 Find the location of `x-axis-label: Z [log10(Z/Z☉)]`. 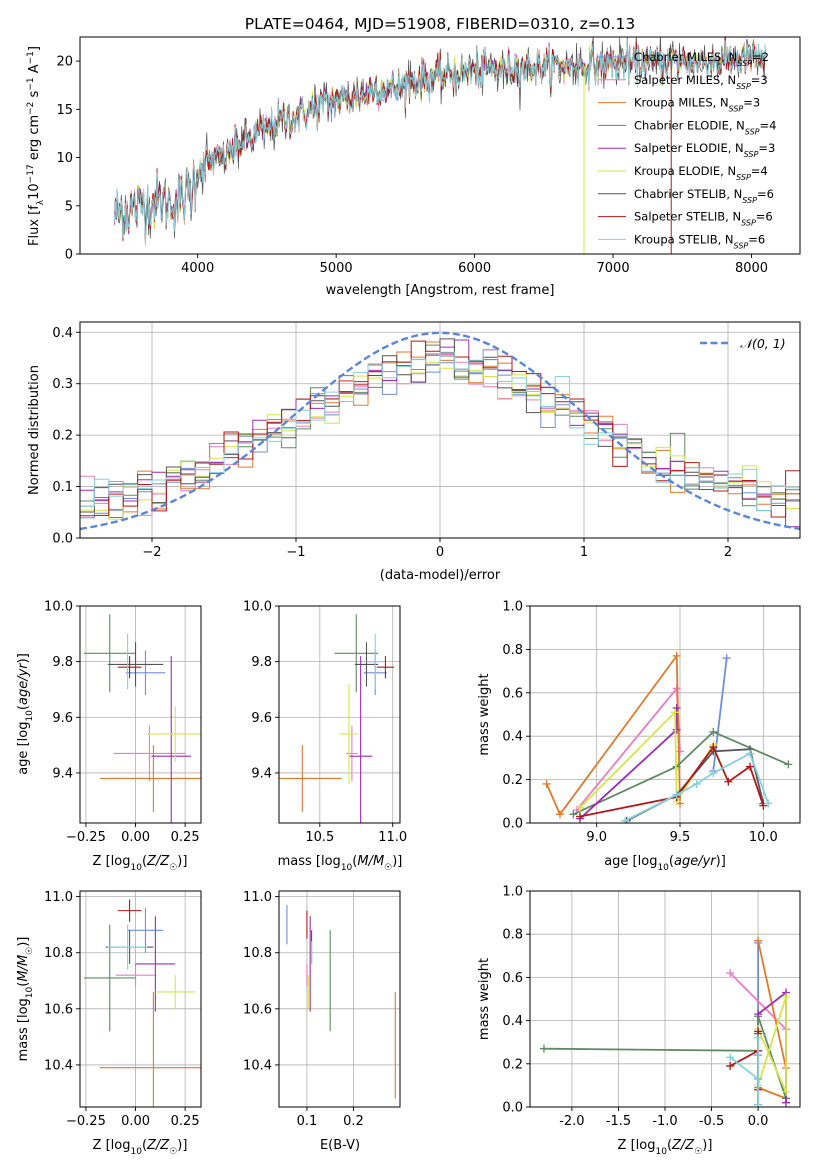

x-axis-label: Z [log10(Z/Z☉)] is located at coordinates (665, 1147).